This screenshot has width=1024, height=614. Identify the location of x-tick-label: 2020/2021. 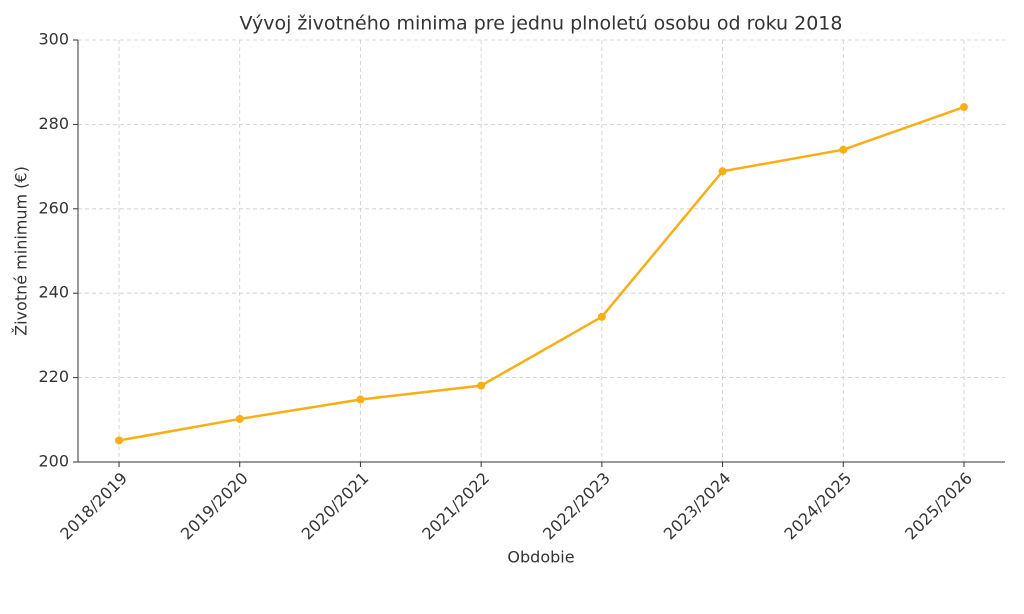
(335, 506).